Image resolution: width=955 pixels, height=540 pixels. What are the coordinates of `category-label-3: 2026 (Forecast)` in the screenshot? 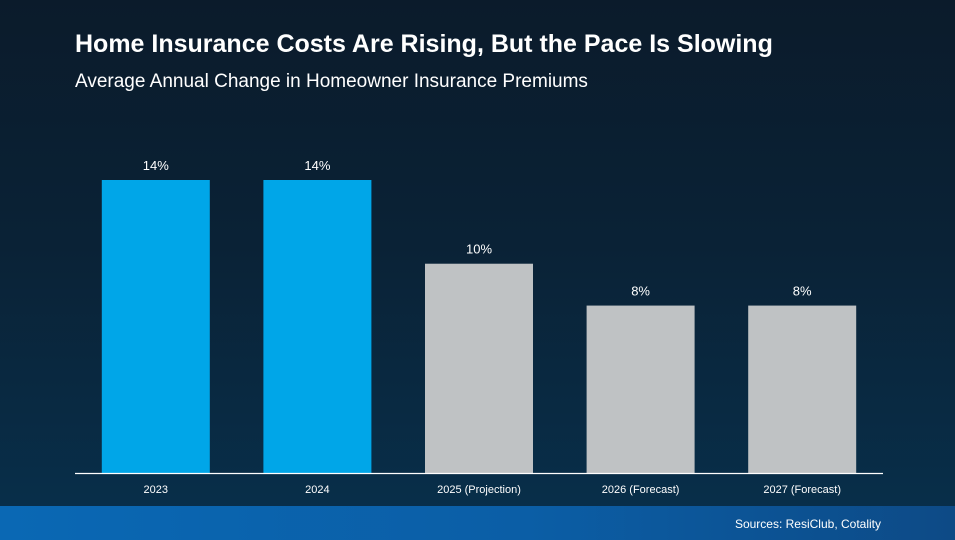 It's located at (641, 490).